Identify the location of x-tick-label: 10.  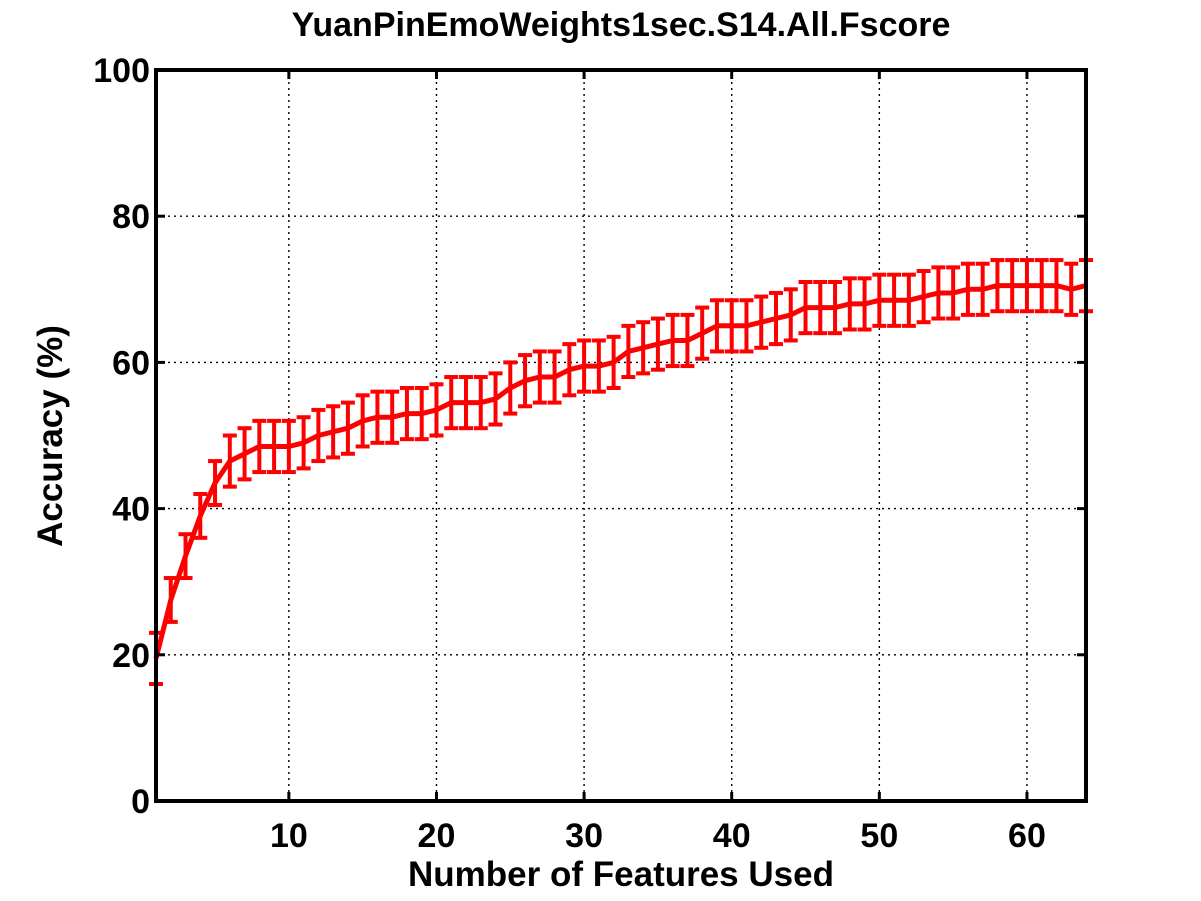
(289, 836).